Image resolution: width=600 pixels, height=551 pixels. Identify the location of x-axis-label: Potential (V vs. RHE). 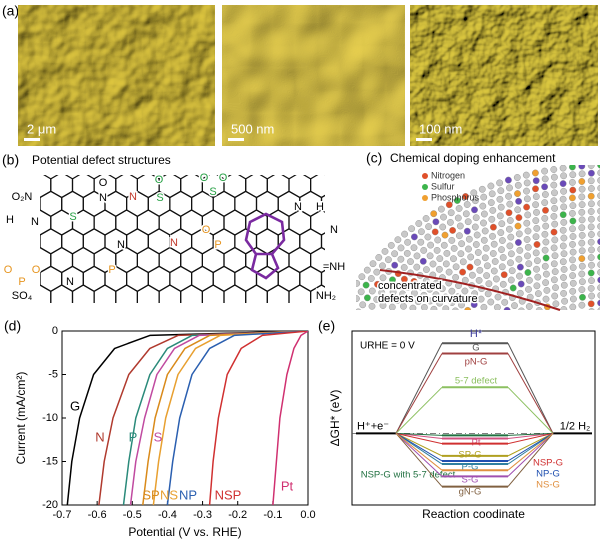
(184, 532).